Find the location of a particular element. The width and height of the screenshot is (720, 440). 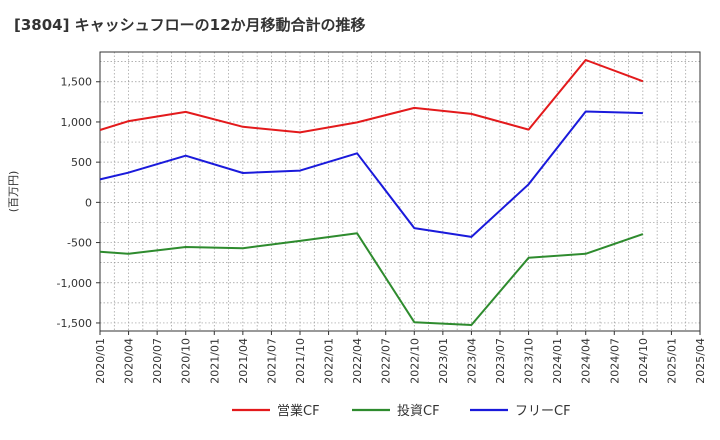

legend-label-3: フリーCF is located at coordinates (543, 411).